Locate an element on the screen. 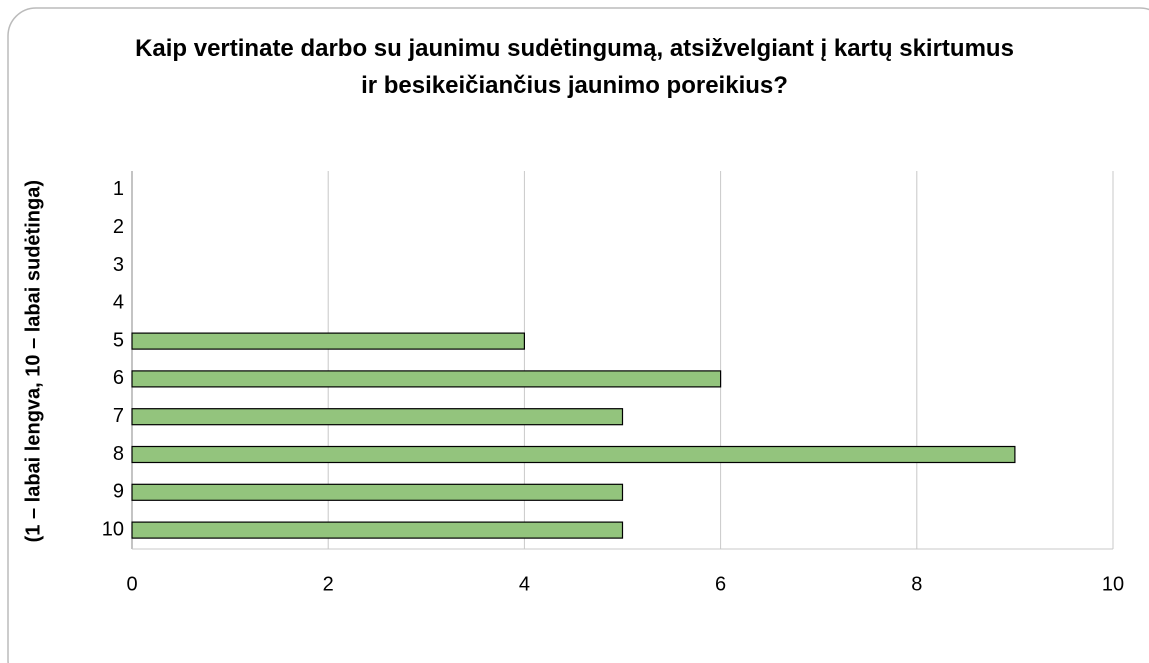 Image resolution: width=1149 pixels, height=663 pixels. x-tick-label: 6 is located at coordinates (720, 584).